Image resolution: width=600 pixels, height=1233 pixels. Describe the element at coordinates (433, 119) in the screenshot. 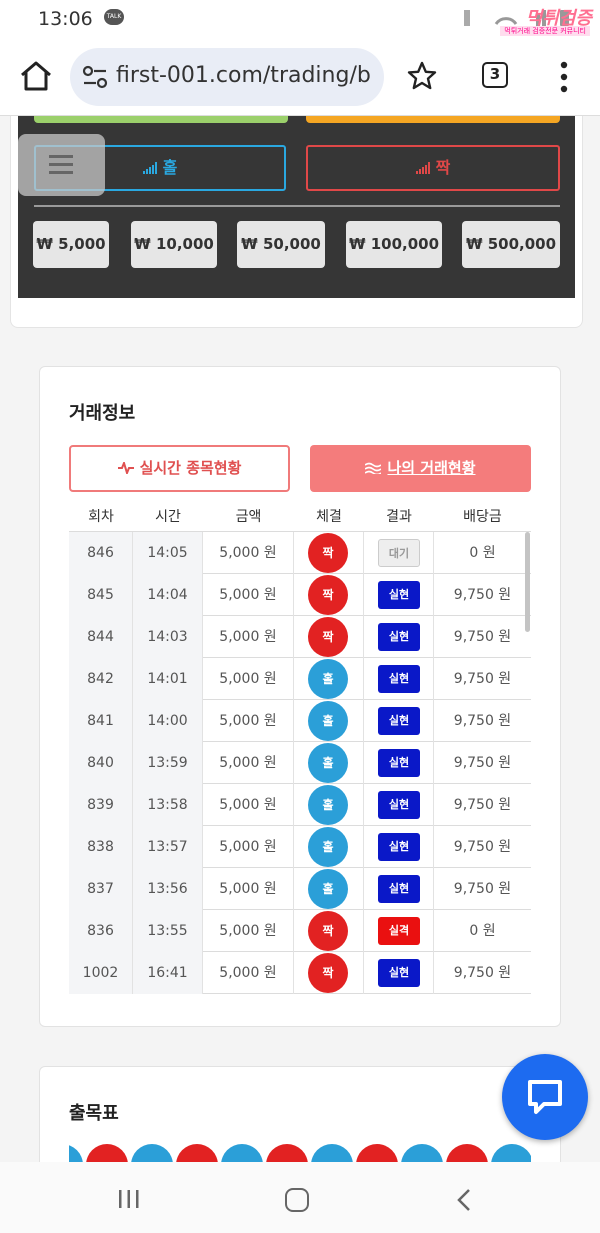

I see `orange-bar` at that location.